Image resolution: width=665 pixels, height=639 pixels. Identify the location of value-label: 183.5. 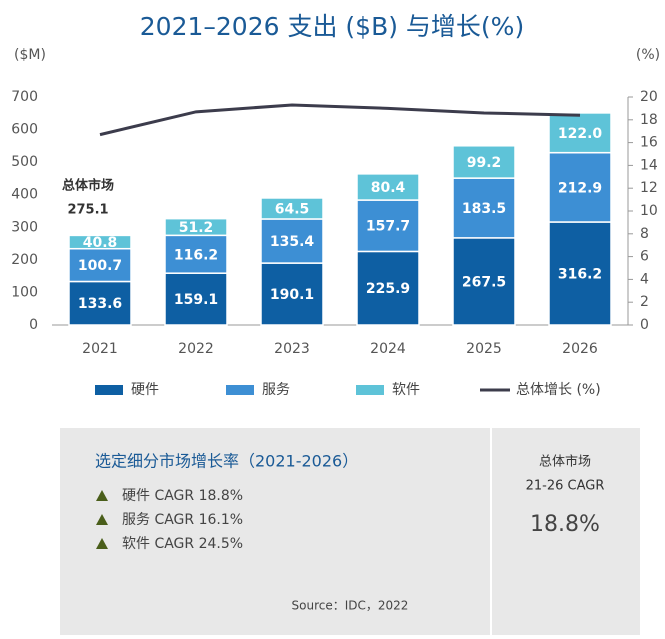
(484, 209).